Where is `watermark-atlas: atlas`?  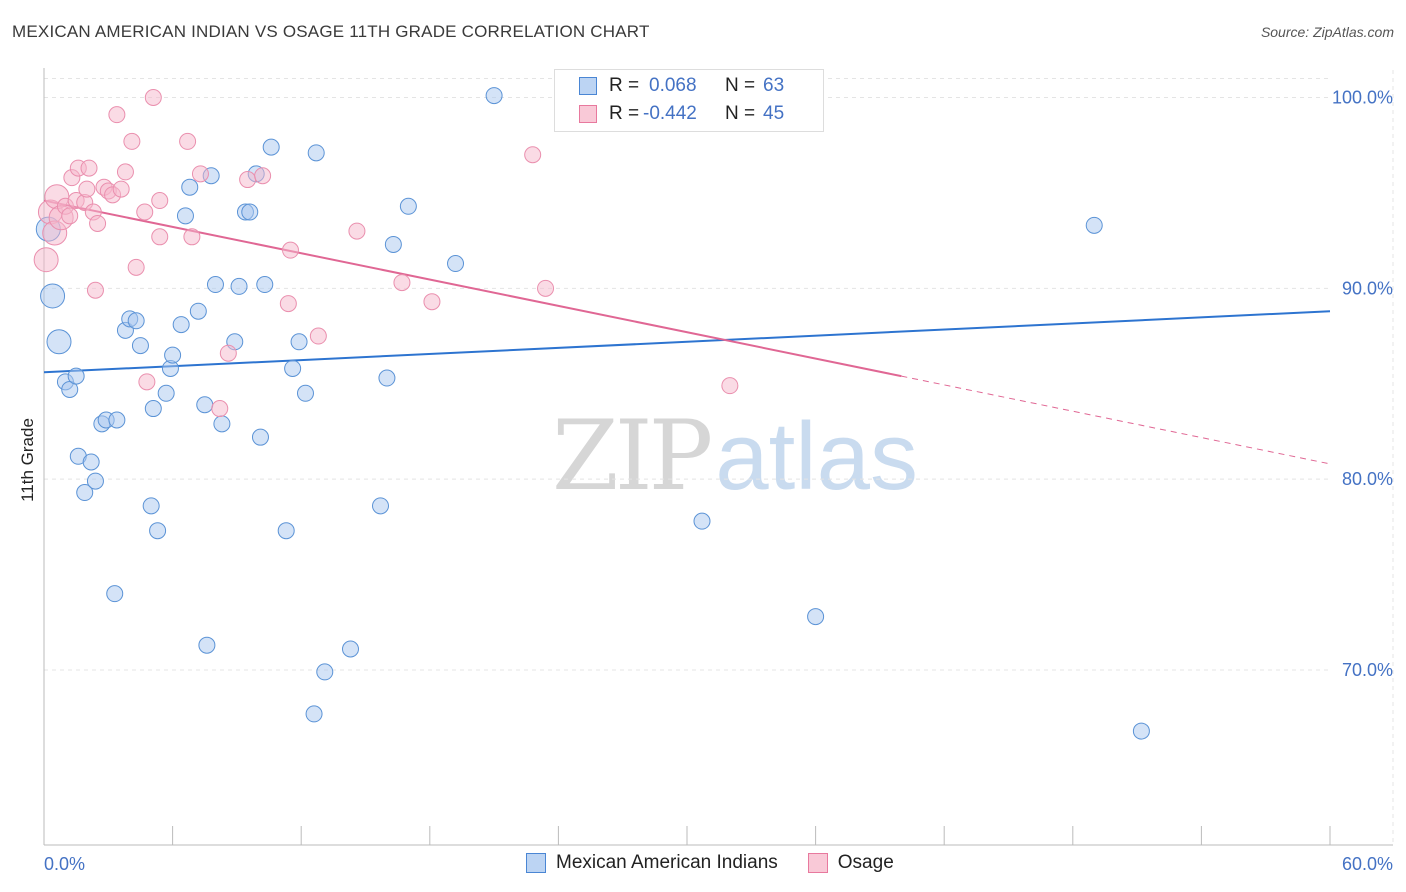
watermark-atlas: atlas is located at coordinates (816, 456).